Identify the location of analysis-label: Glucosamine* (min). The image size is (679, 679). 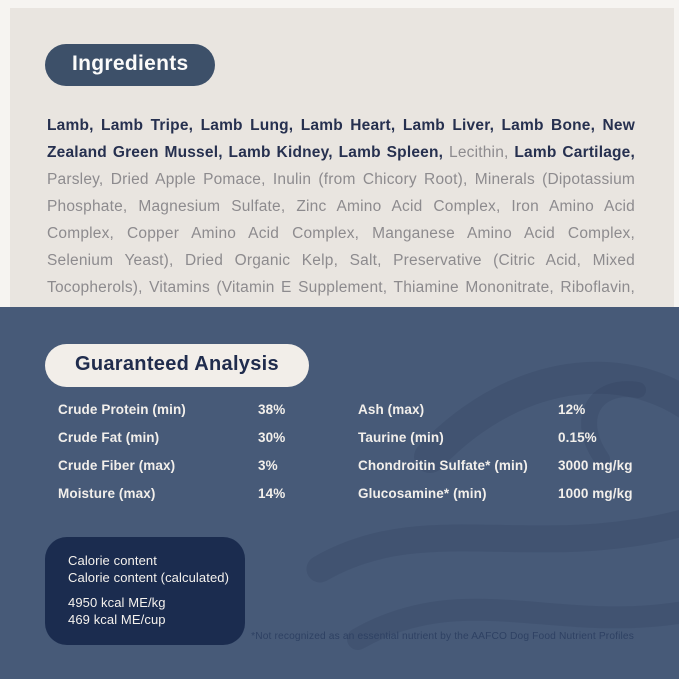
(422, 493).